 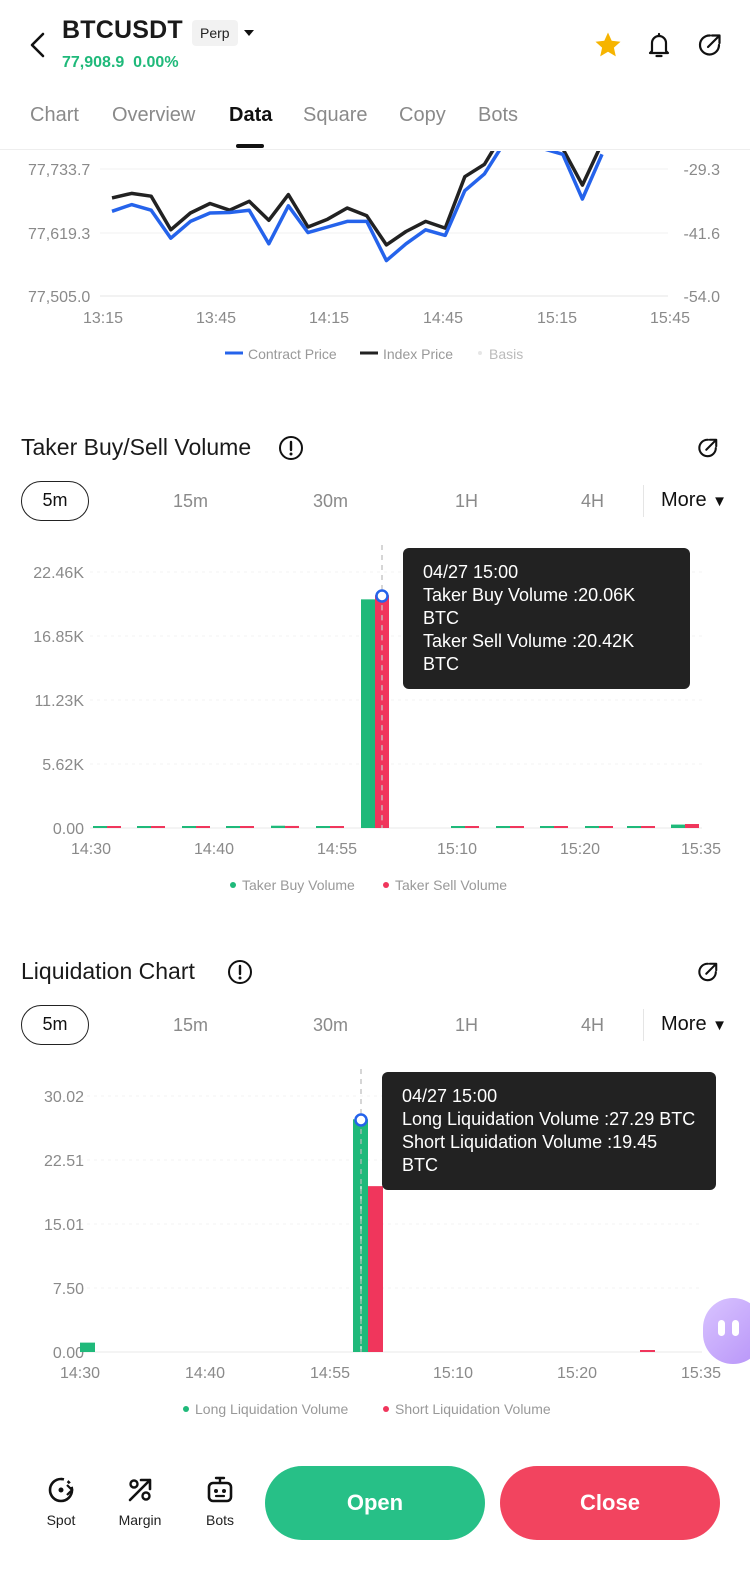 I want to click on back-arrow-icon, so click(x=38, y=45).